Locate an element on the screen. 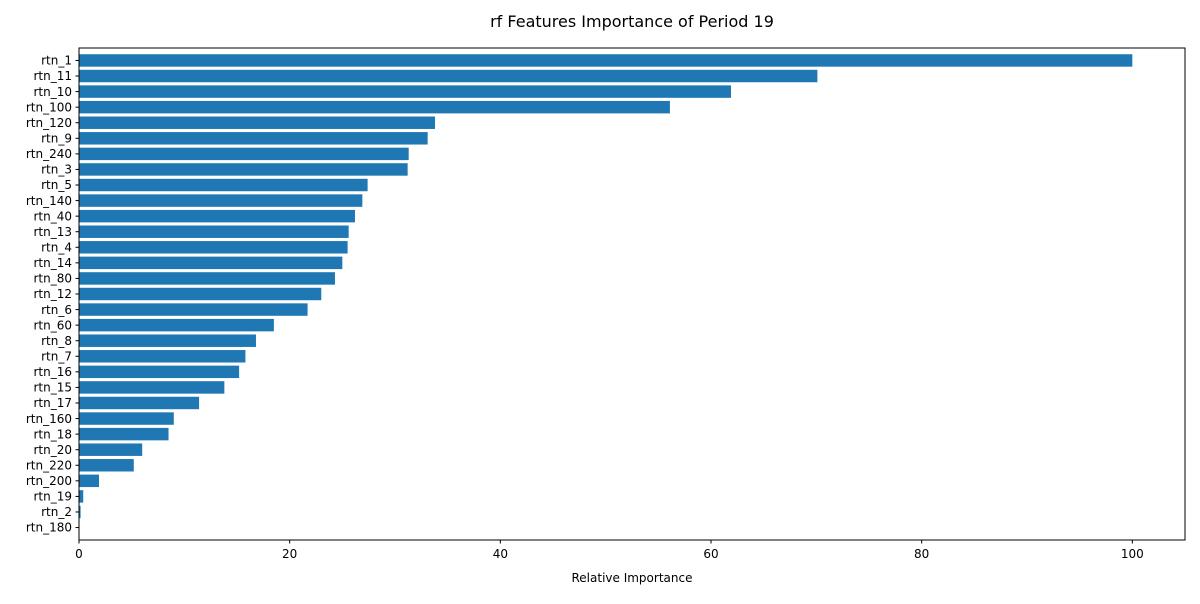 The image size is (1200, 604). x-tick-label: 40 is located at coordinates (500, 554).